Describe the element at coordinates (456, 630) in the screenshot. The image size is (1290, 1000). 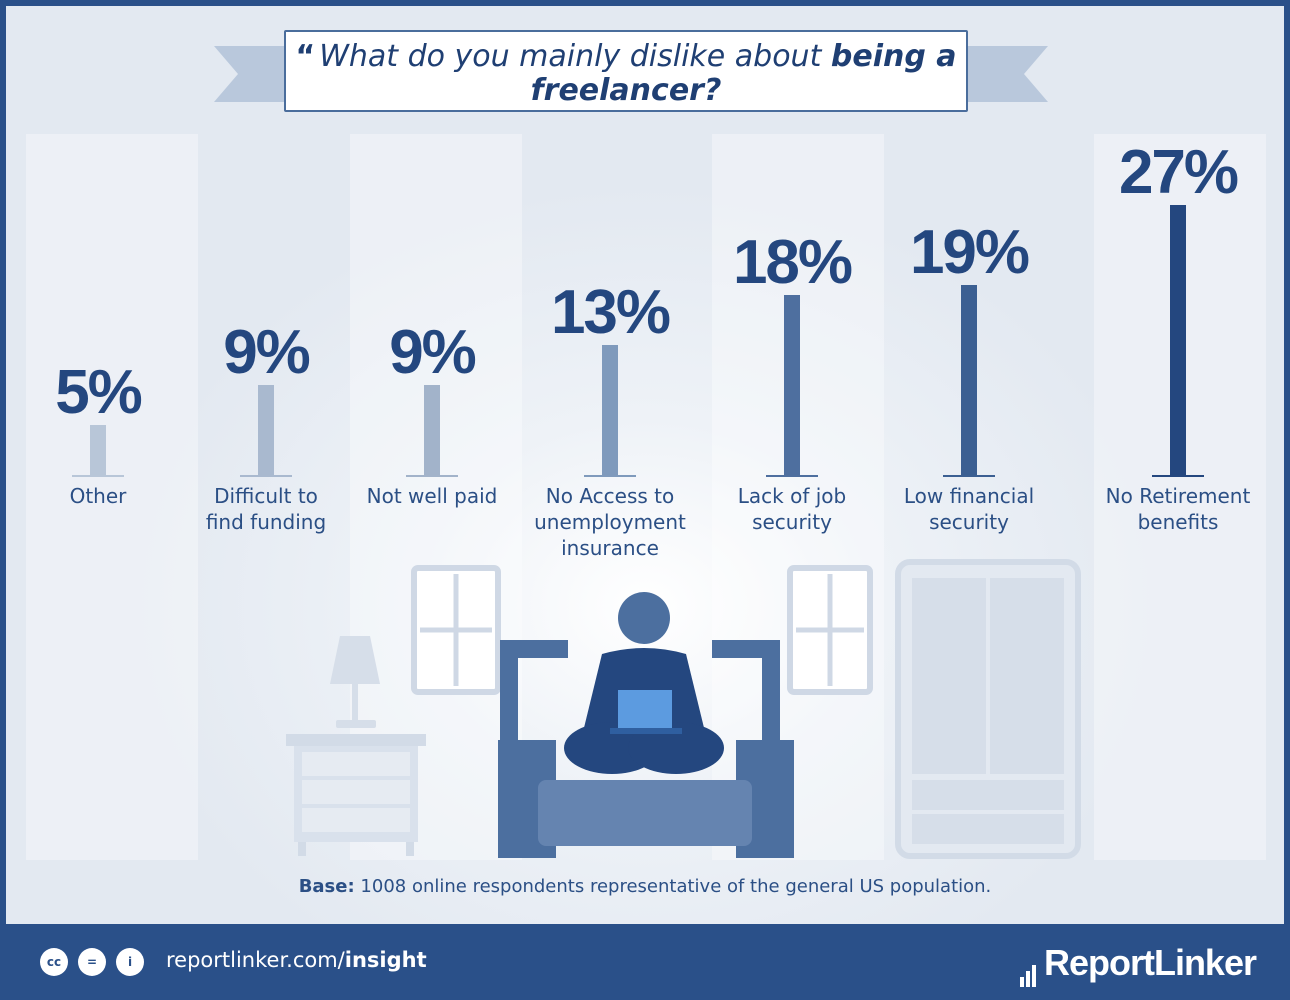
I see `window-left-icon` at that location.